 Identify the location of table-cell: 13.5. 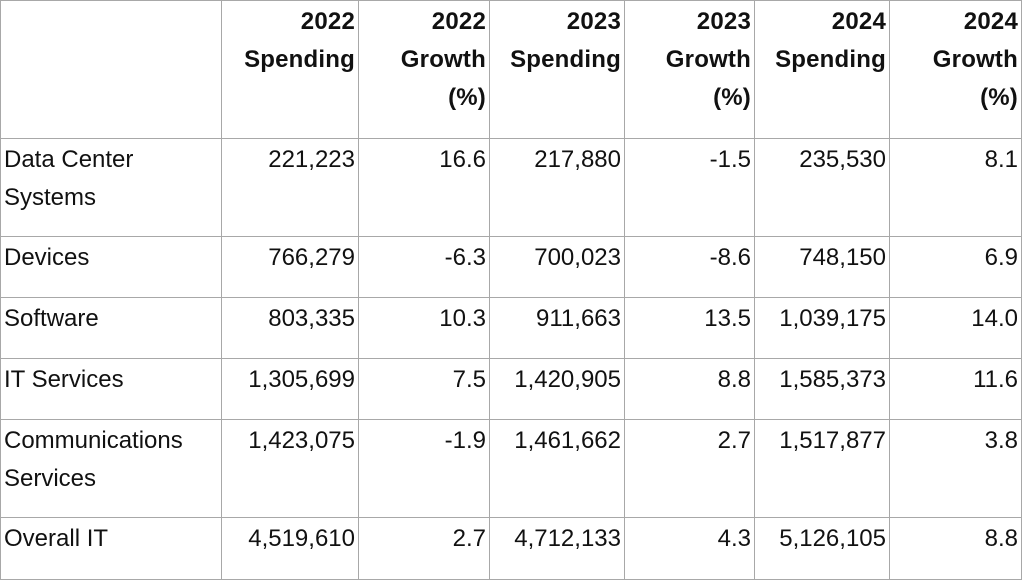
(689, 328).